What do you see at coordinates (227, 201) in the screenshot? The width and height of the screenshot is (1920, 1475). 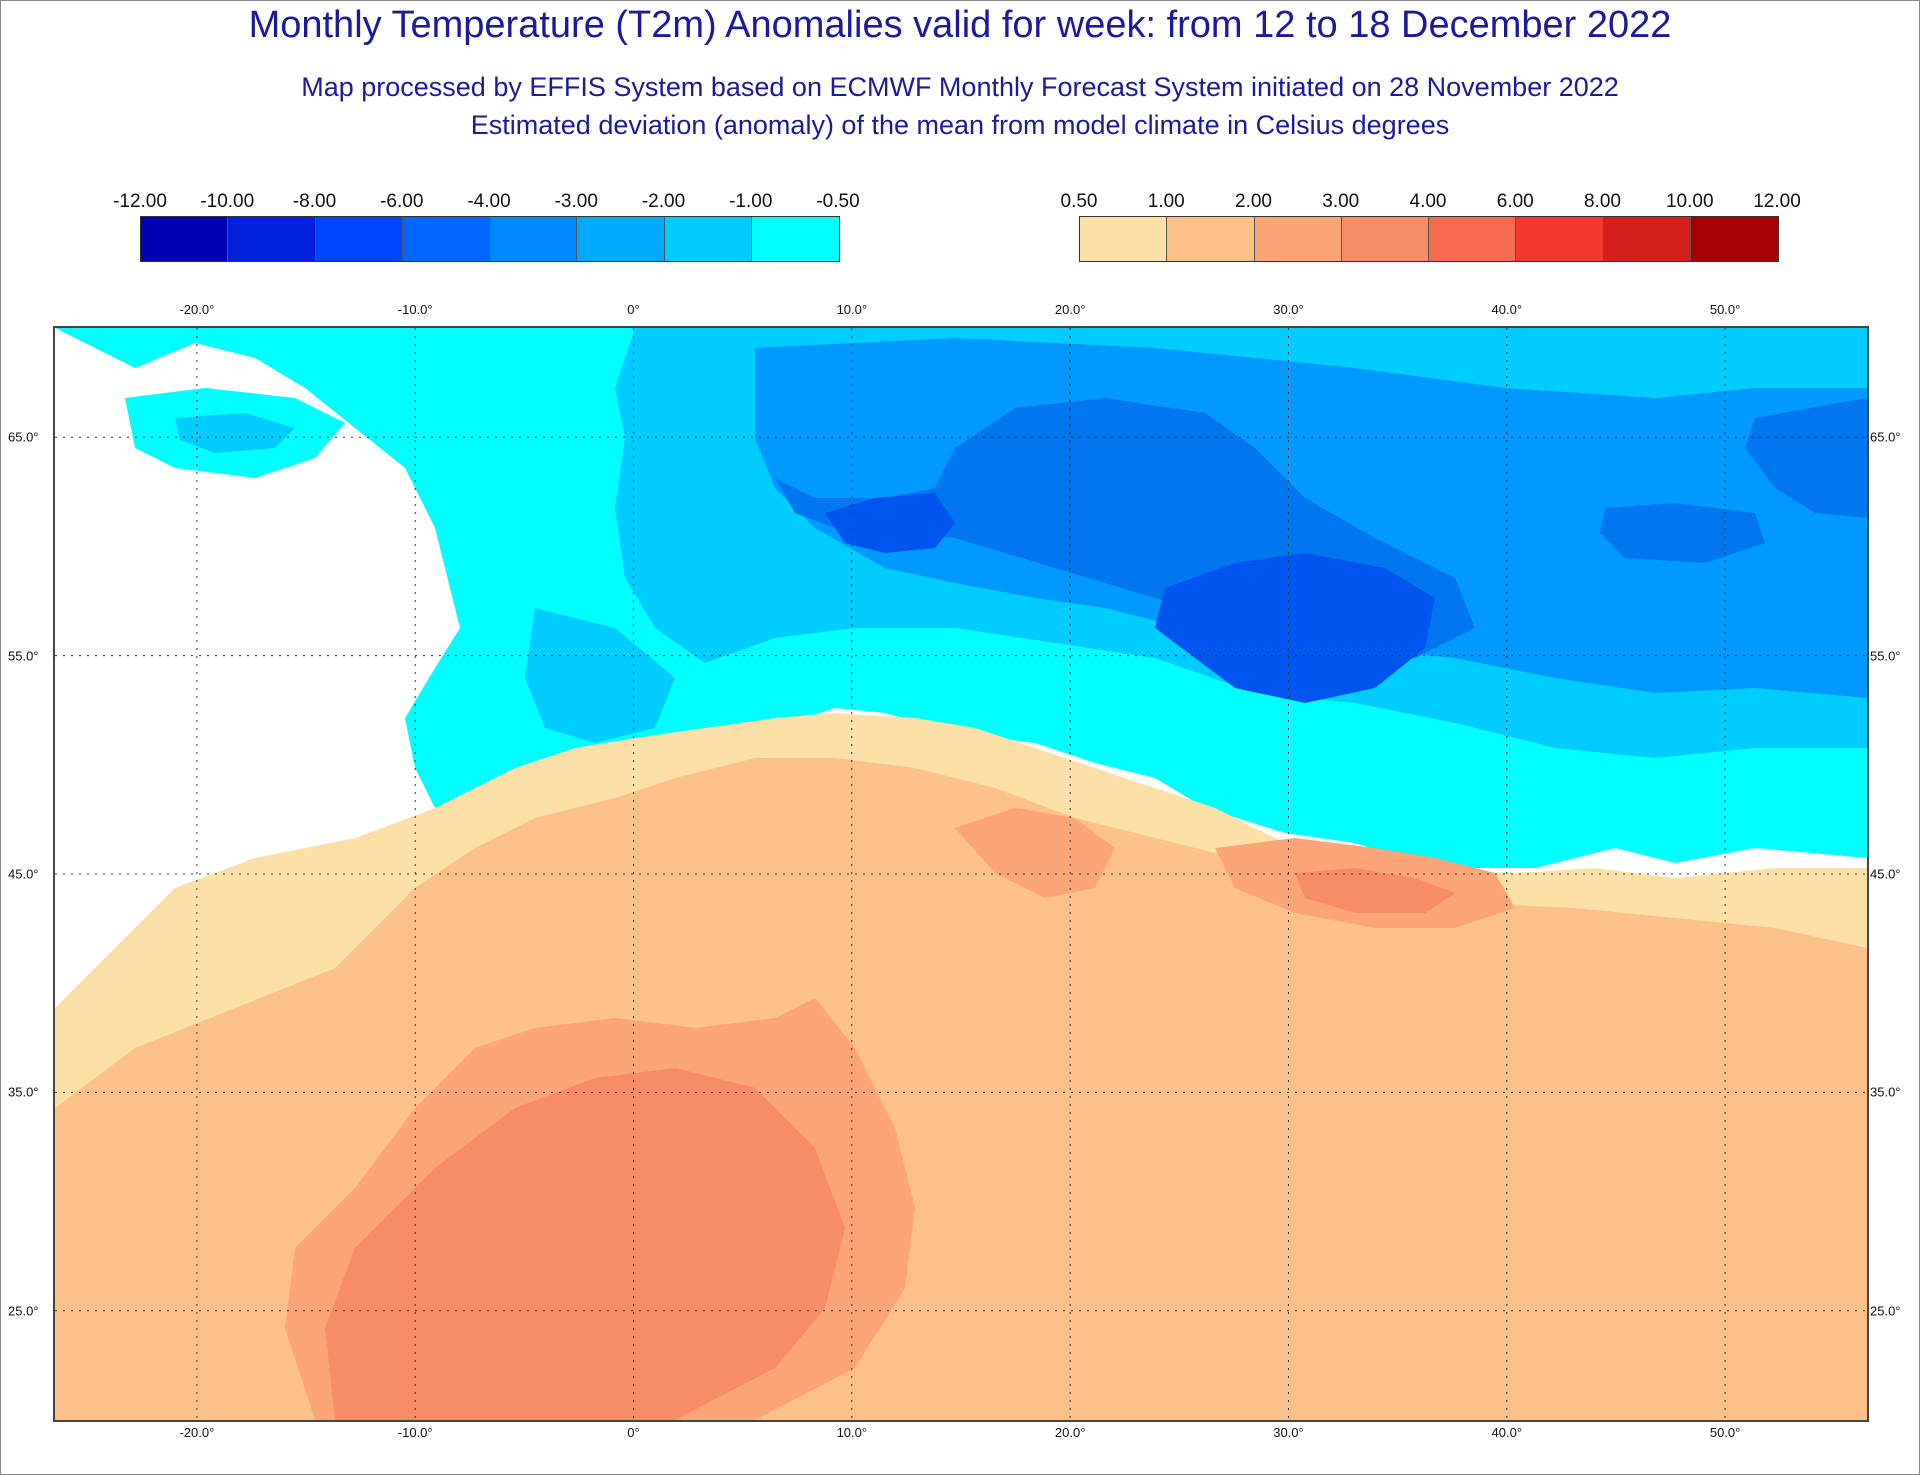 I see `legend-negative-tick-label: -10.00` at bounding box center [227, 201].